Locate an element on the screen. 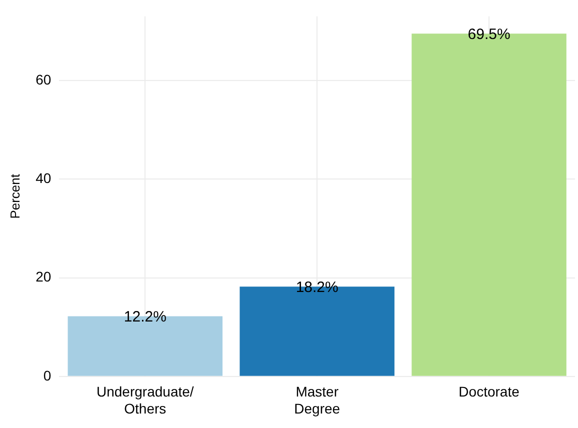 Image resolution: width=578 pixels, height=428 pixels. y-tick-label: 20 is located at coordinates (44, 276).